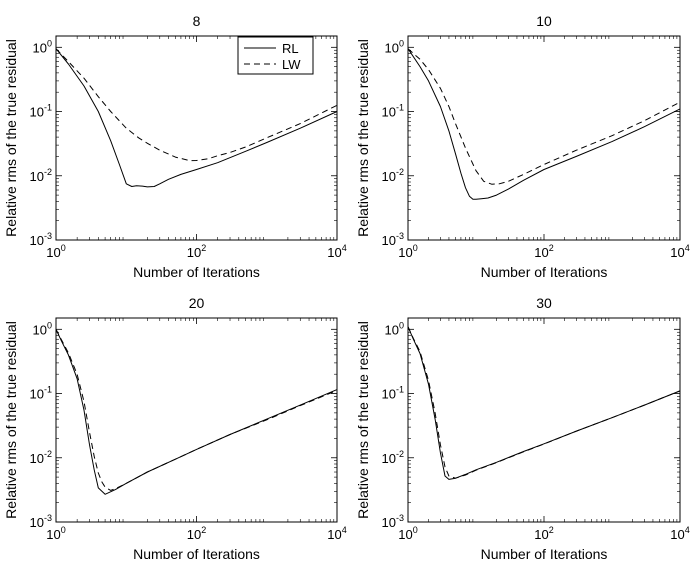  Describe the element at coordinates (197, 303) in the screenshot. I see `chart-title: 20` at that location.